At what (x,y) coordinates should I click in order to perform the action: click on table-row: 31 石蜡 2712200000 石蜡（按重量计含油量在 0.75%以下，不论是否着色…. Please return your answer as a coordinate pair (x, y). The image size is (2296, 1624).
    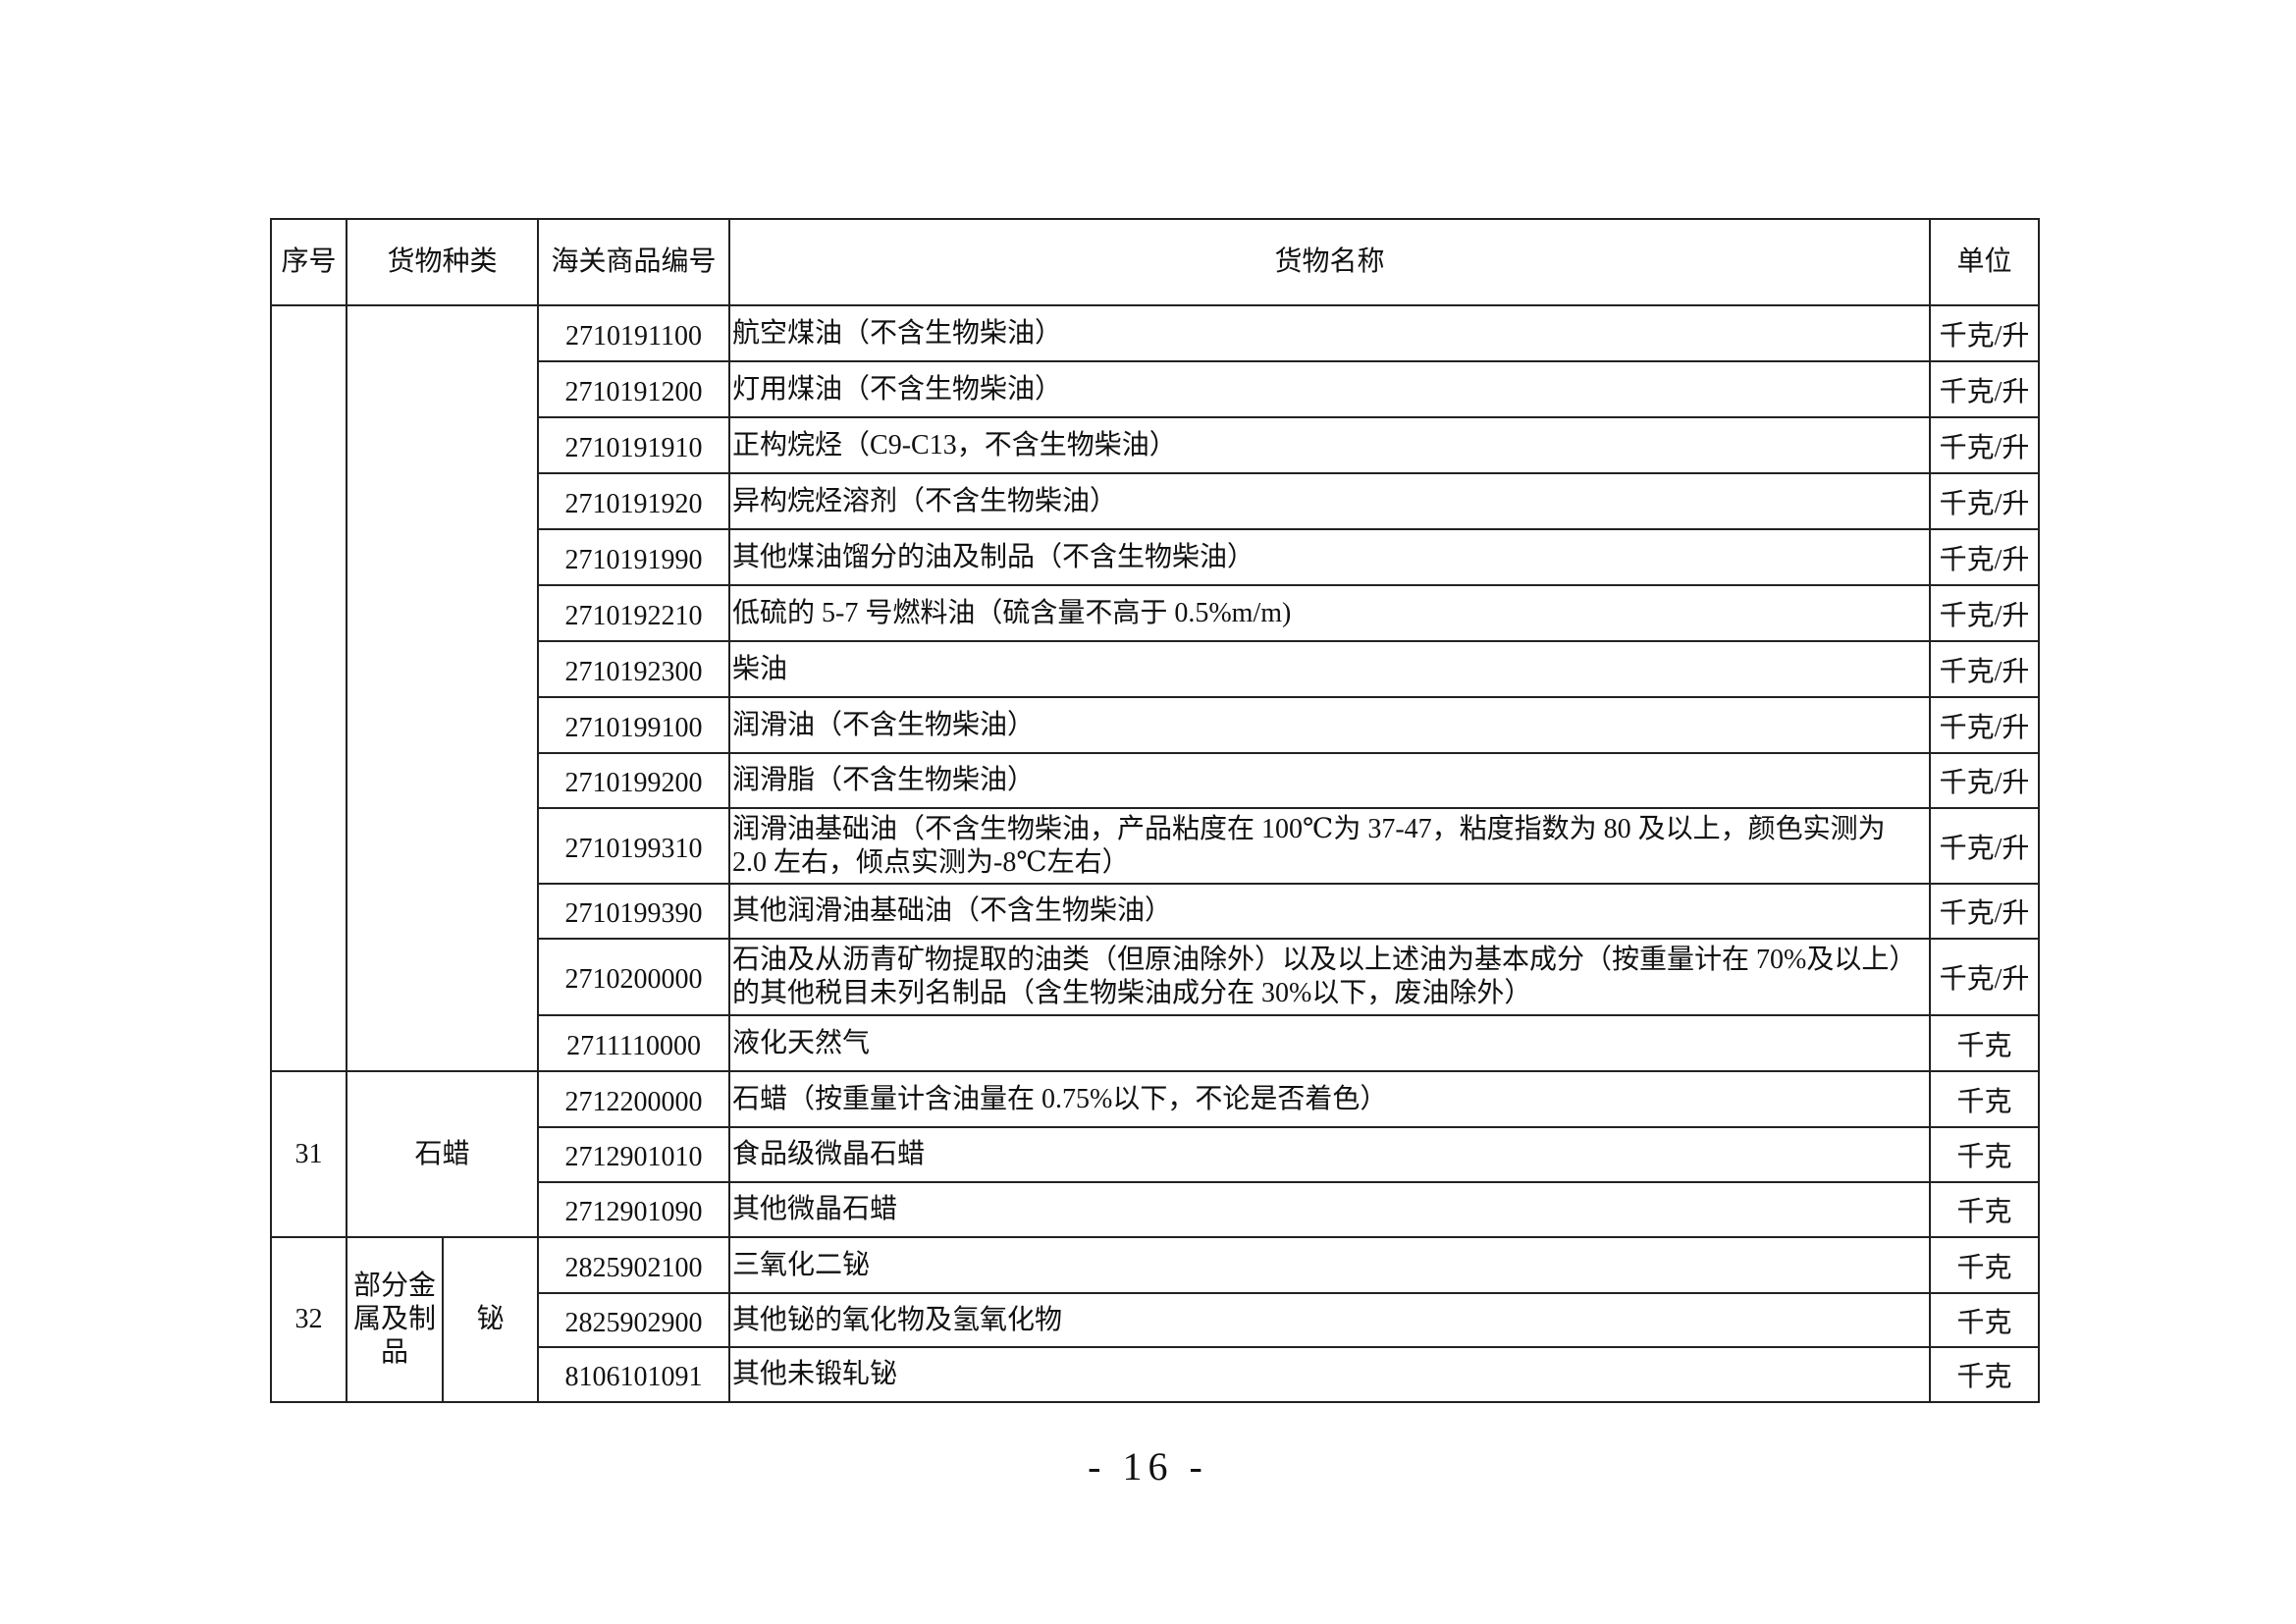
    Looking at the image, I should click on (1155, 1154).